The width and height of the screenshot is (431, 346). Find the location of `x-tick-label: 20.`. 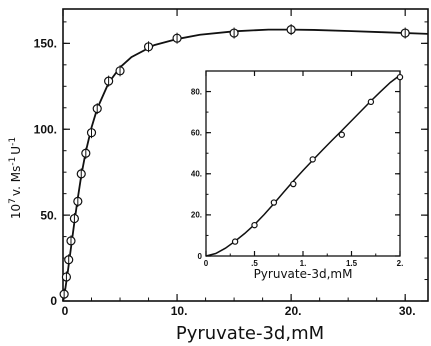

x-tick-label: 20. is located at coordinates (293, 311).